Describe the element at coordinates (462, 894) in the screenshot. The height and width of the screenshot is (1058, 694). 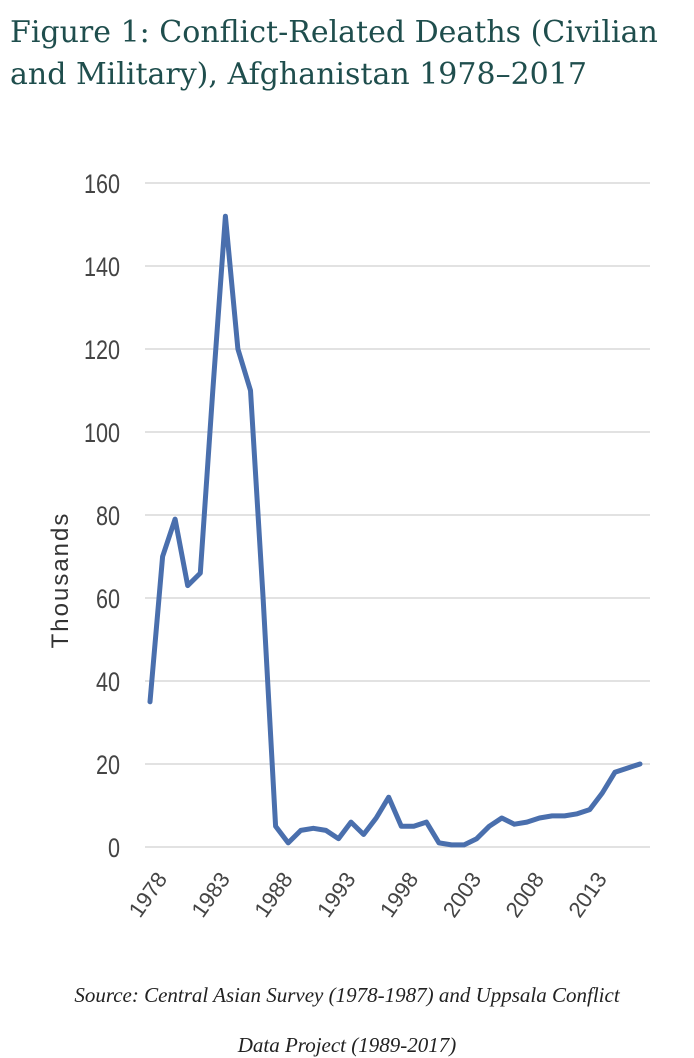
I see `x-tick-label: 2003` at that location.